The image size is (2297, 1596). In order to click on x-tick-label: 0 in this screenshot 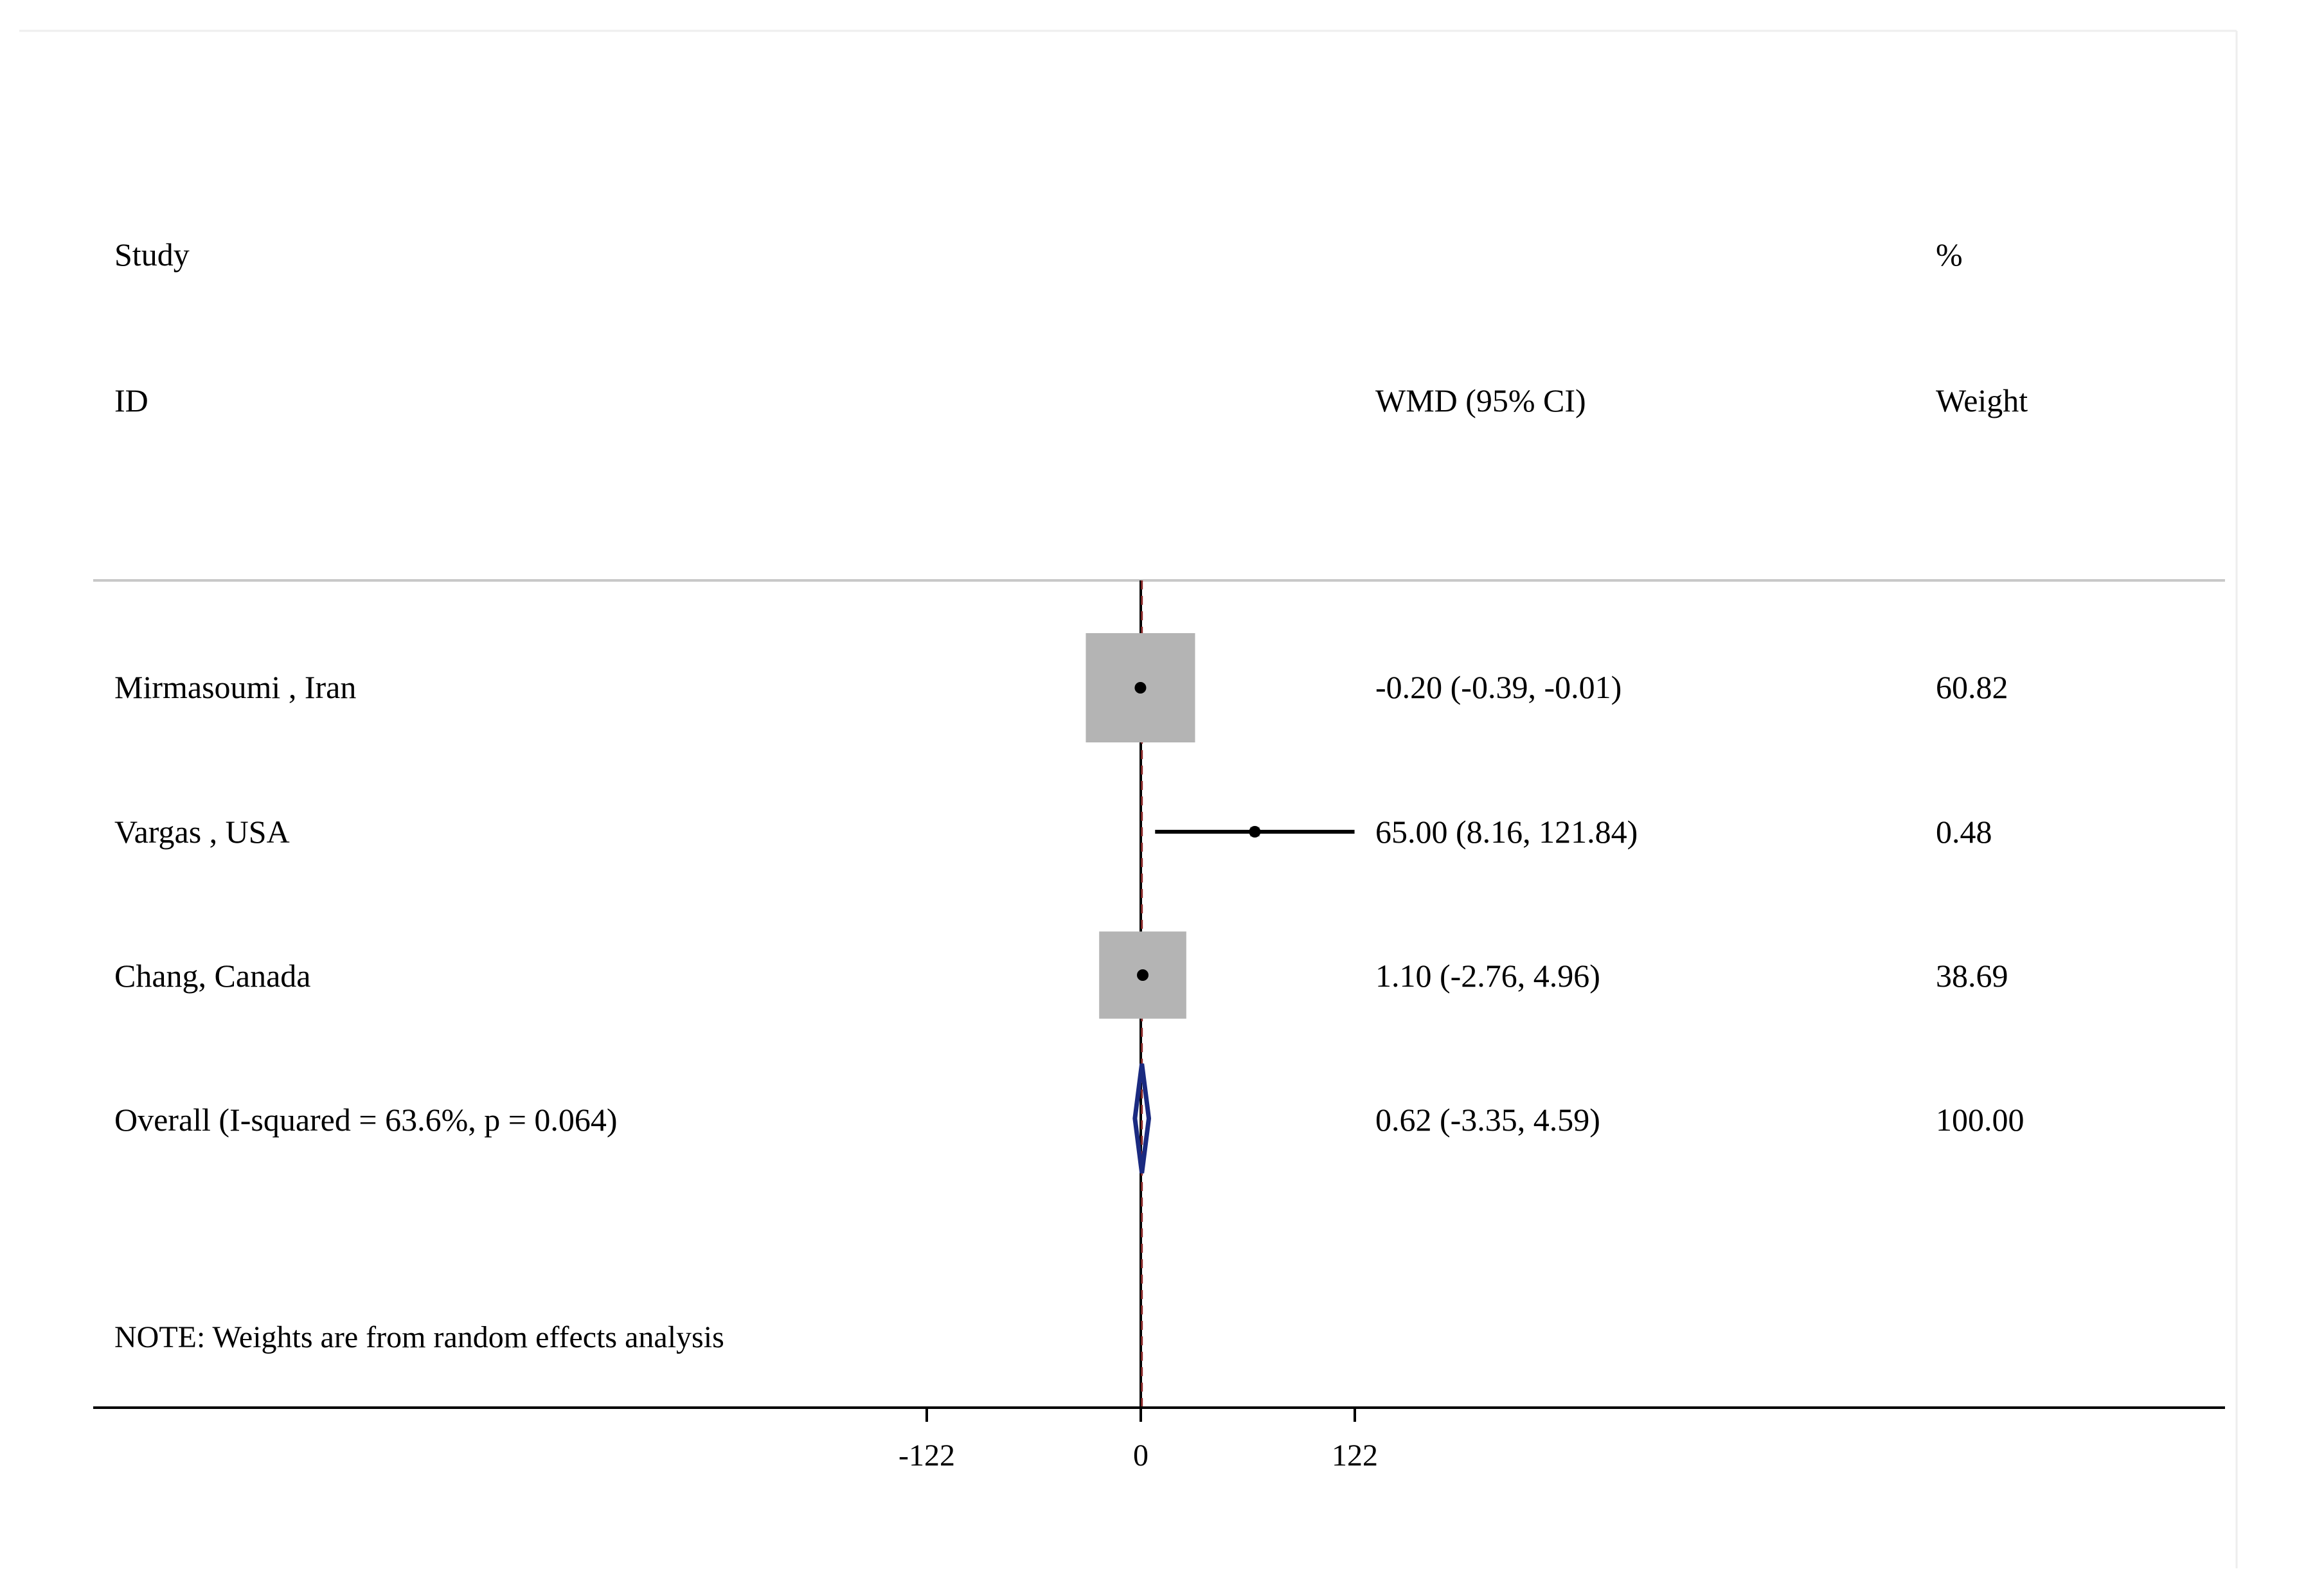, I will do `click(1141, 1456)`.